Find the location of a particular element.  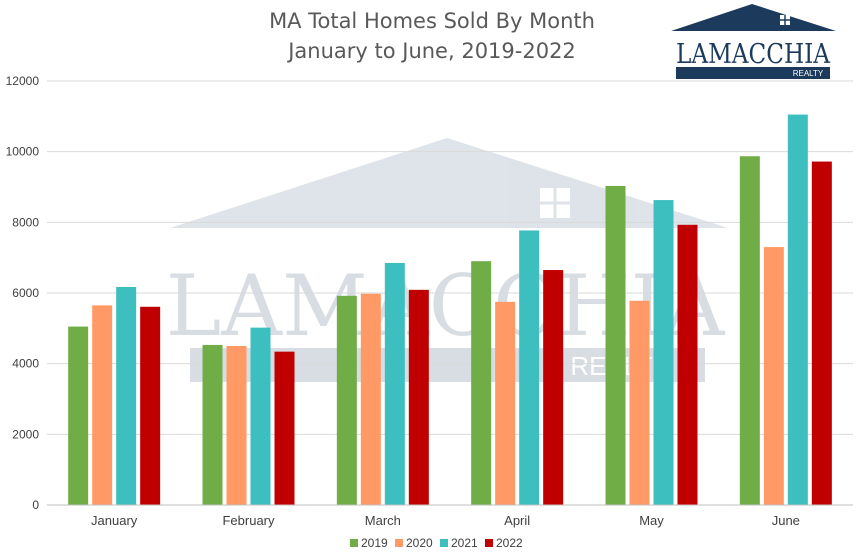

legend-label-2020: 2020 is located at coordinates (419, 543).